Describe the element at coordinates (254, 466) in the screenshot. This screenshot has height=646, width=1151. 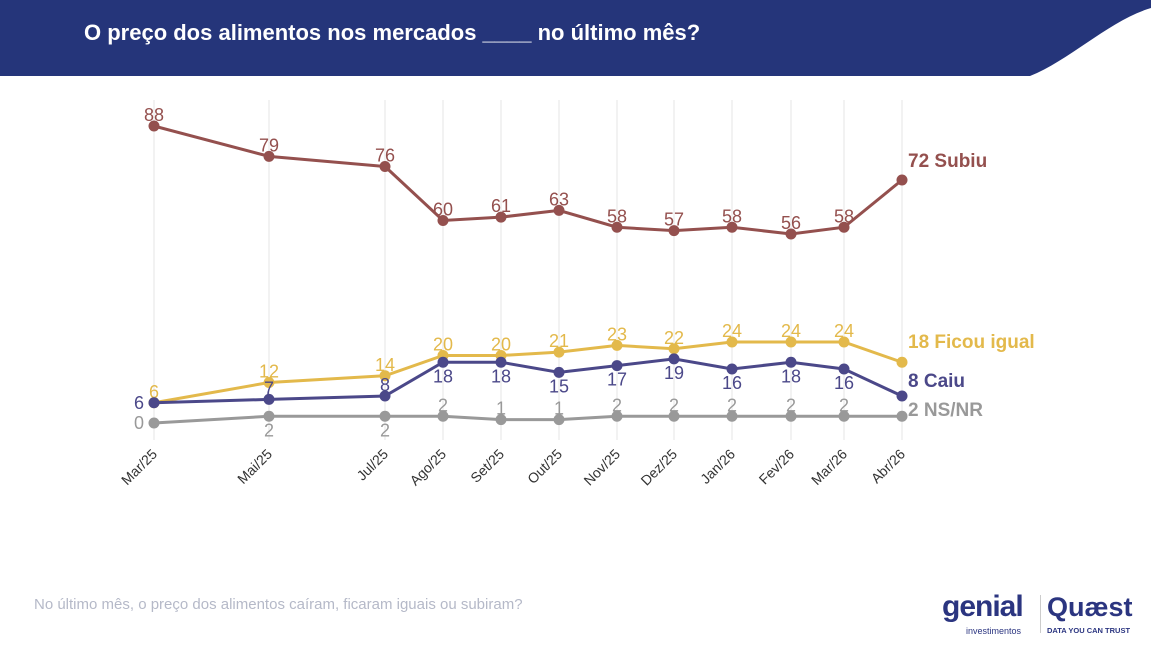
I see `x-tick-label: Mai/25` at that location.